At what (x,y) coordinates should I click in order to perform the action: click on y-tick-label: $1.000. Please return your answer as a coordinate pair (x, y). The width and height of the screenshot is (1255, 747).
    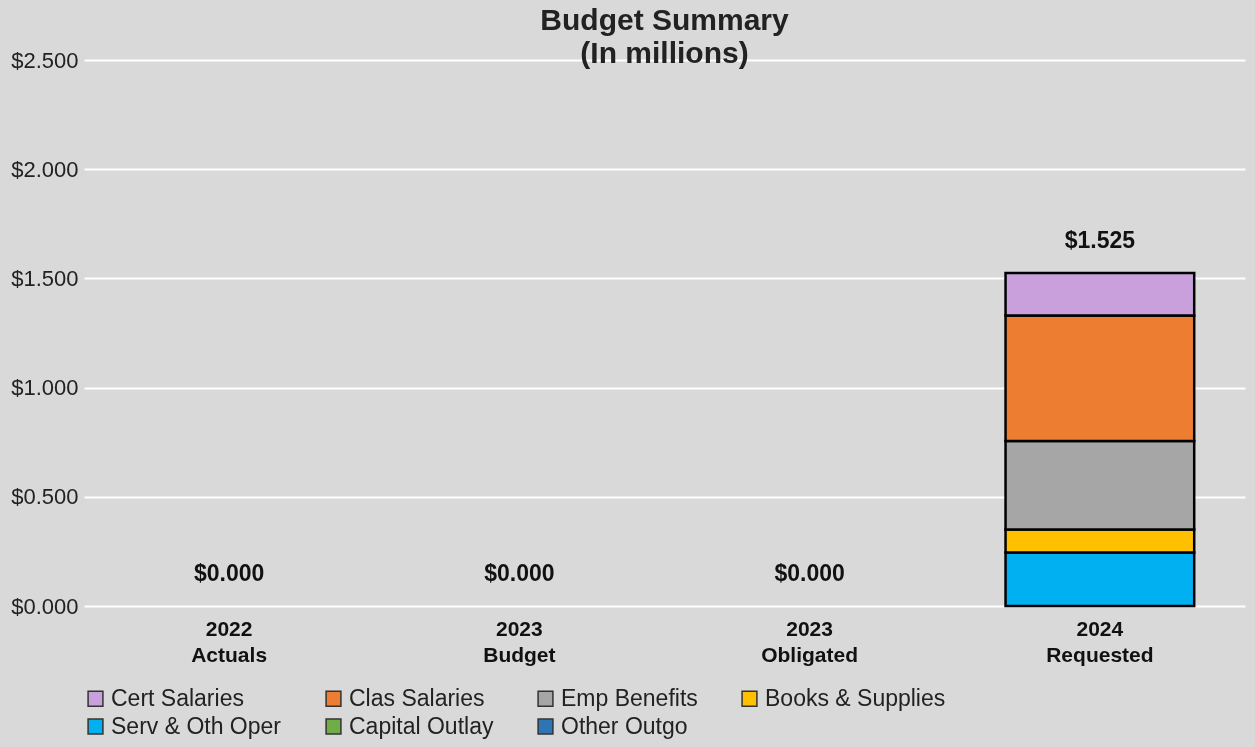
    Looking at the image, I should click on (45, 388).